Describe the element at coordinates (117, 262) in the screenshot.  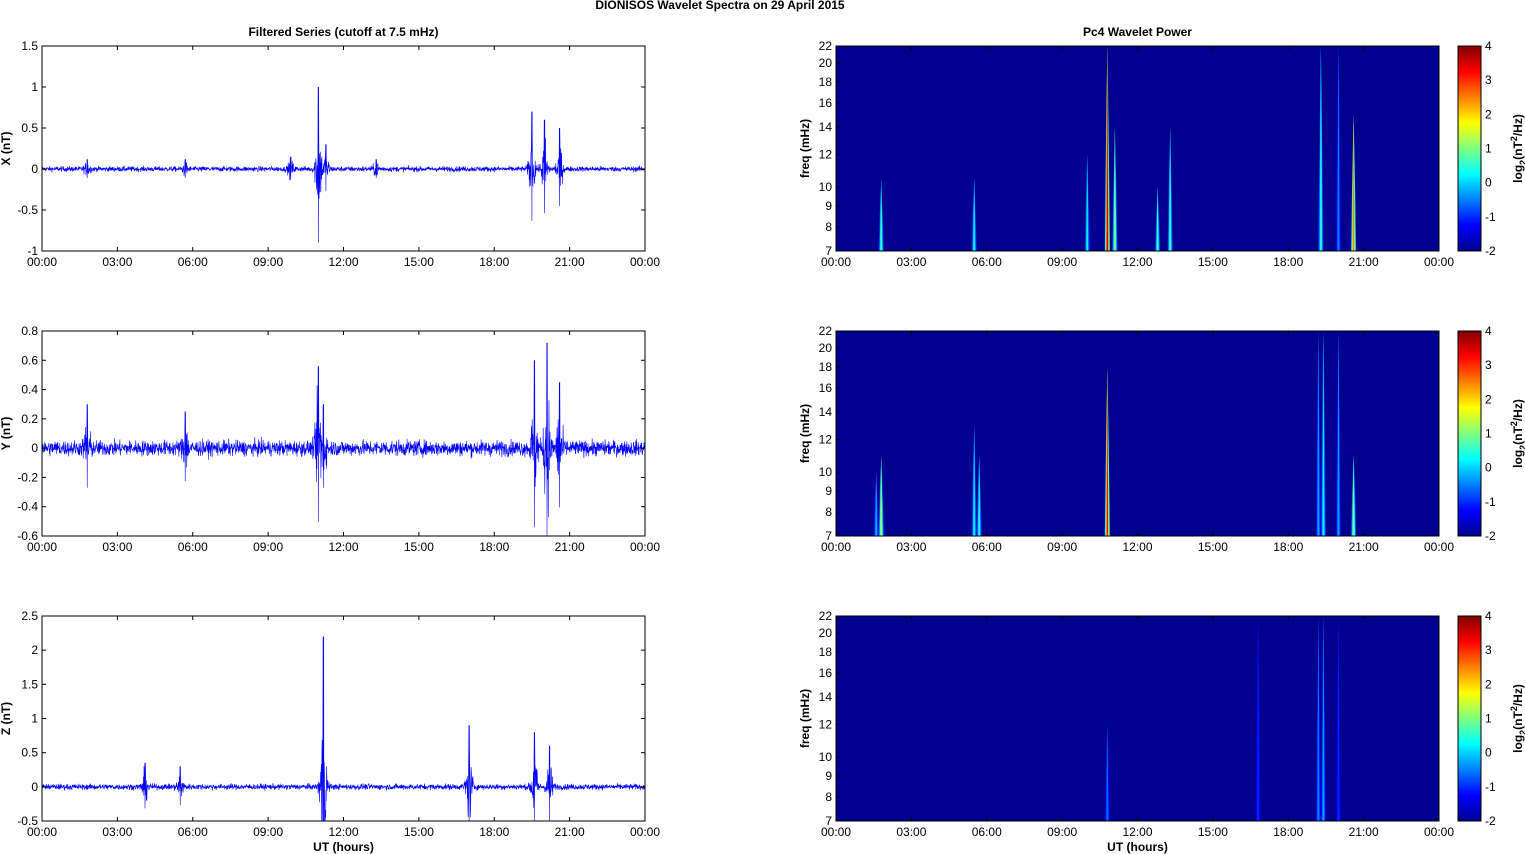
I see `series-x-xtick-label: 03:00` at that location.